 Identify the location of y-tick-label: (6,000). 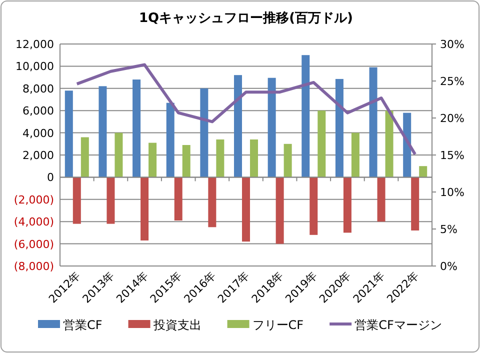
(34, 244).